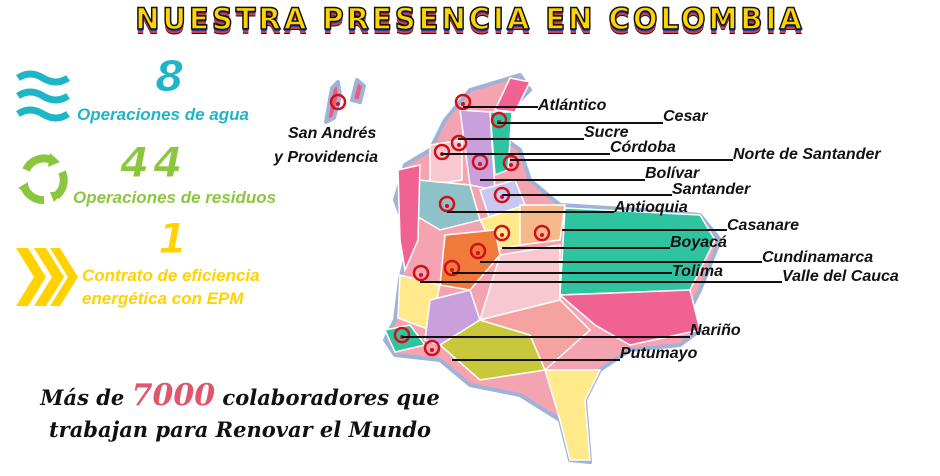 This screenshot has height=476, width=940. Describe the element at coordinates (171, 275) in the screenshot. I see `energy-label-line1: Contrato de eficiencia` at that location.